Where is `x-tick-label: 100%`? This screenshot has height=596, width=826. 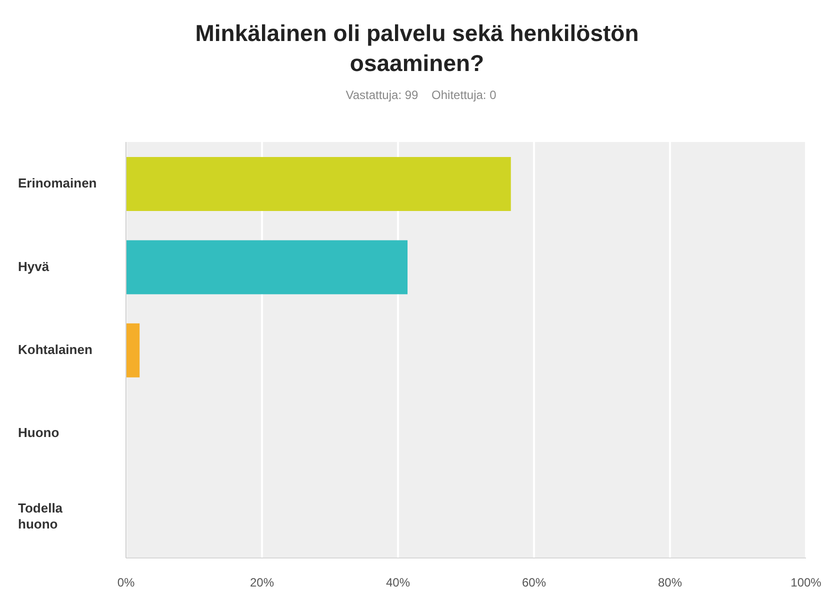 x-tick-label: 100% is located at coordinates (806, 583).